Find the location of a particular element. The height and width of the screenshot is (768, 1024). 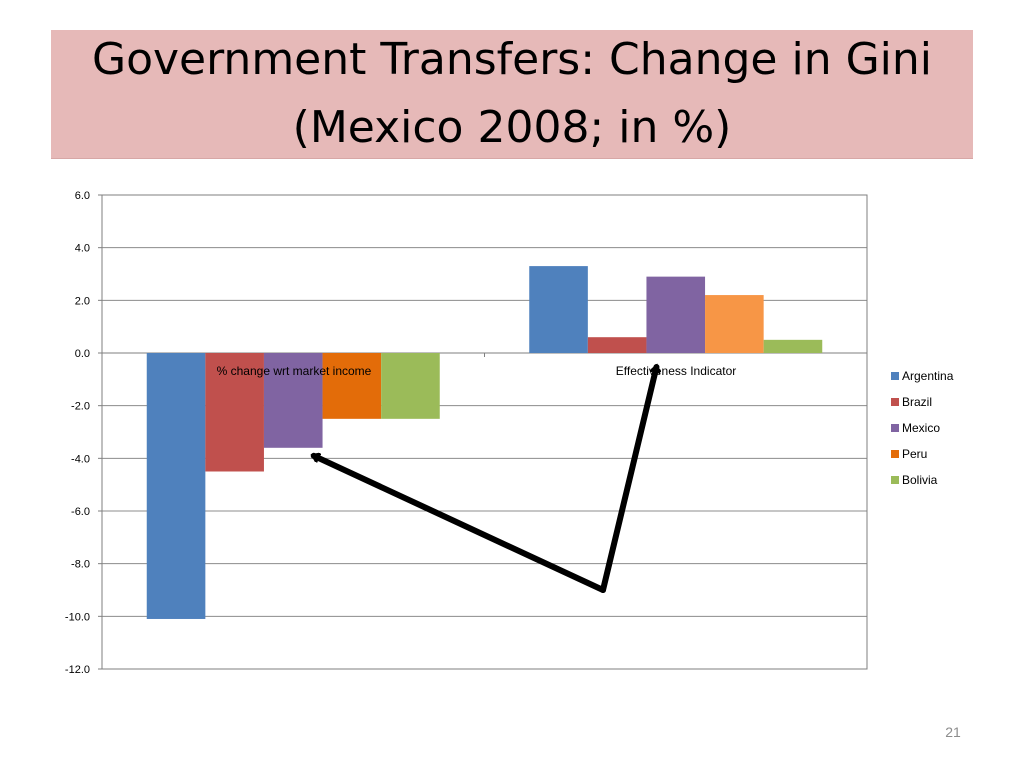

y-tick-label: 0.0 is located at coordinates (82, 354).